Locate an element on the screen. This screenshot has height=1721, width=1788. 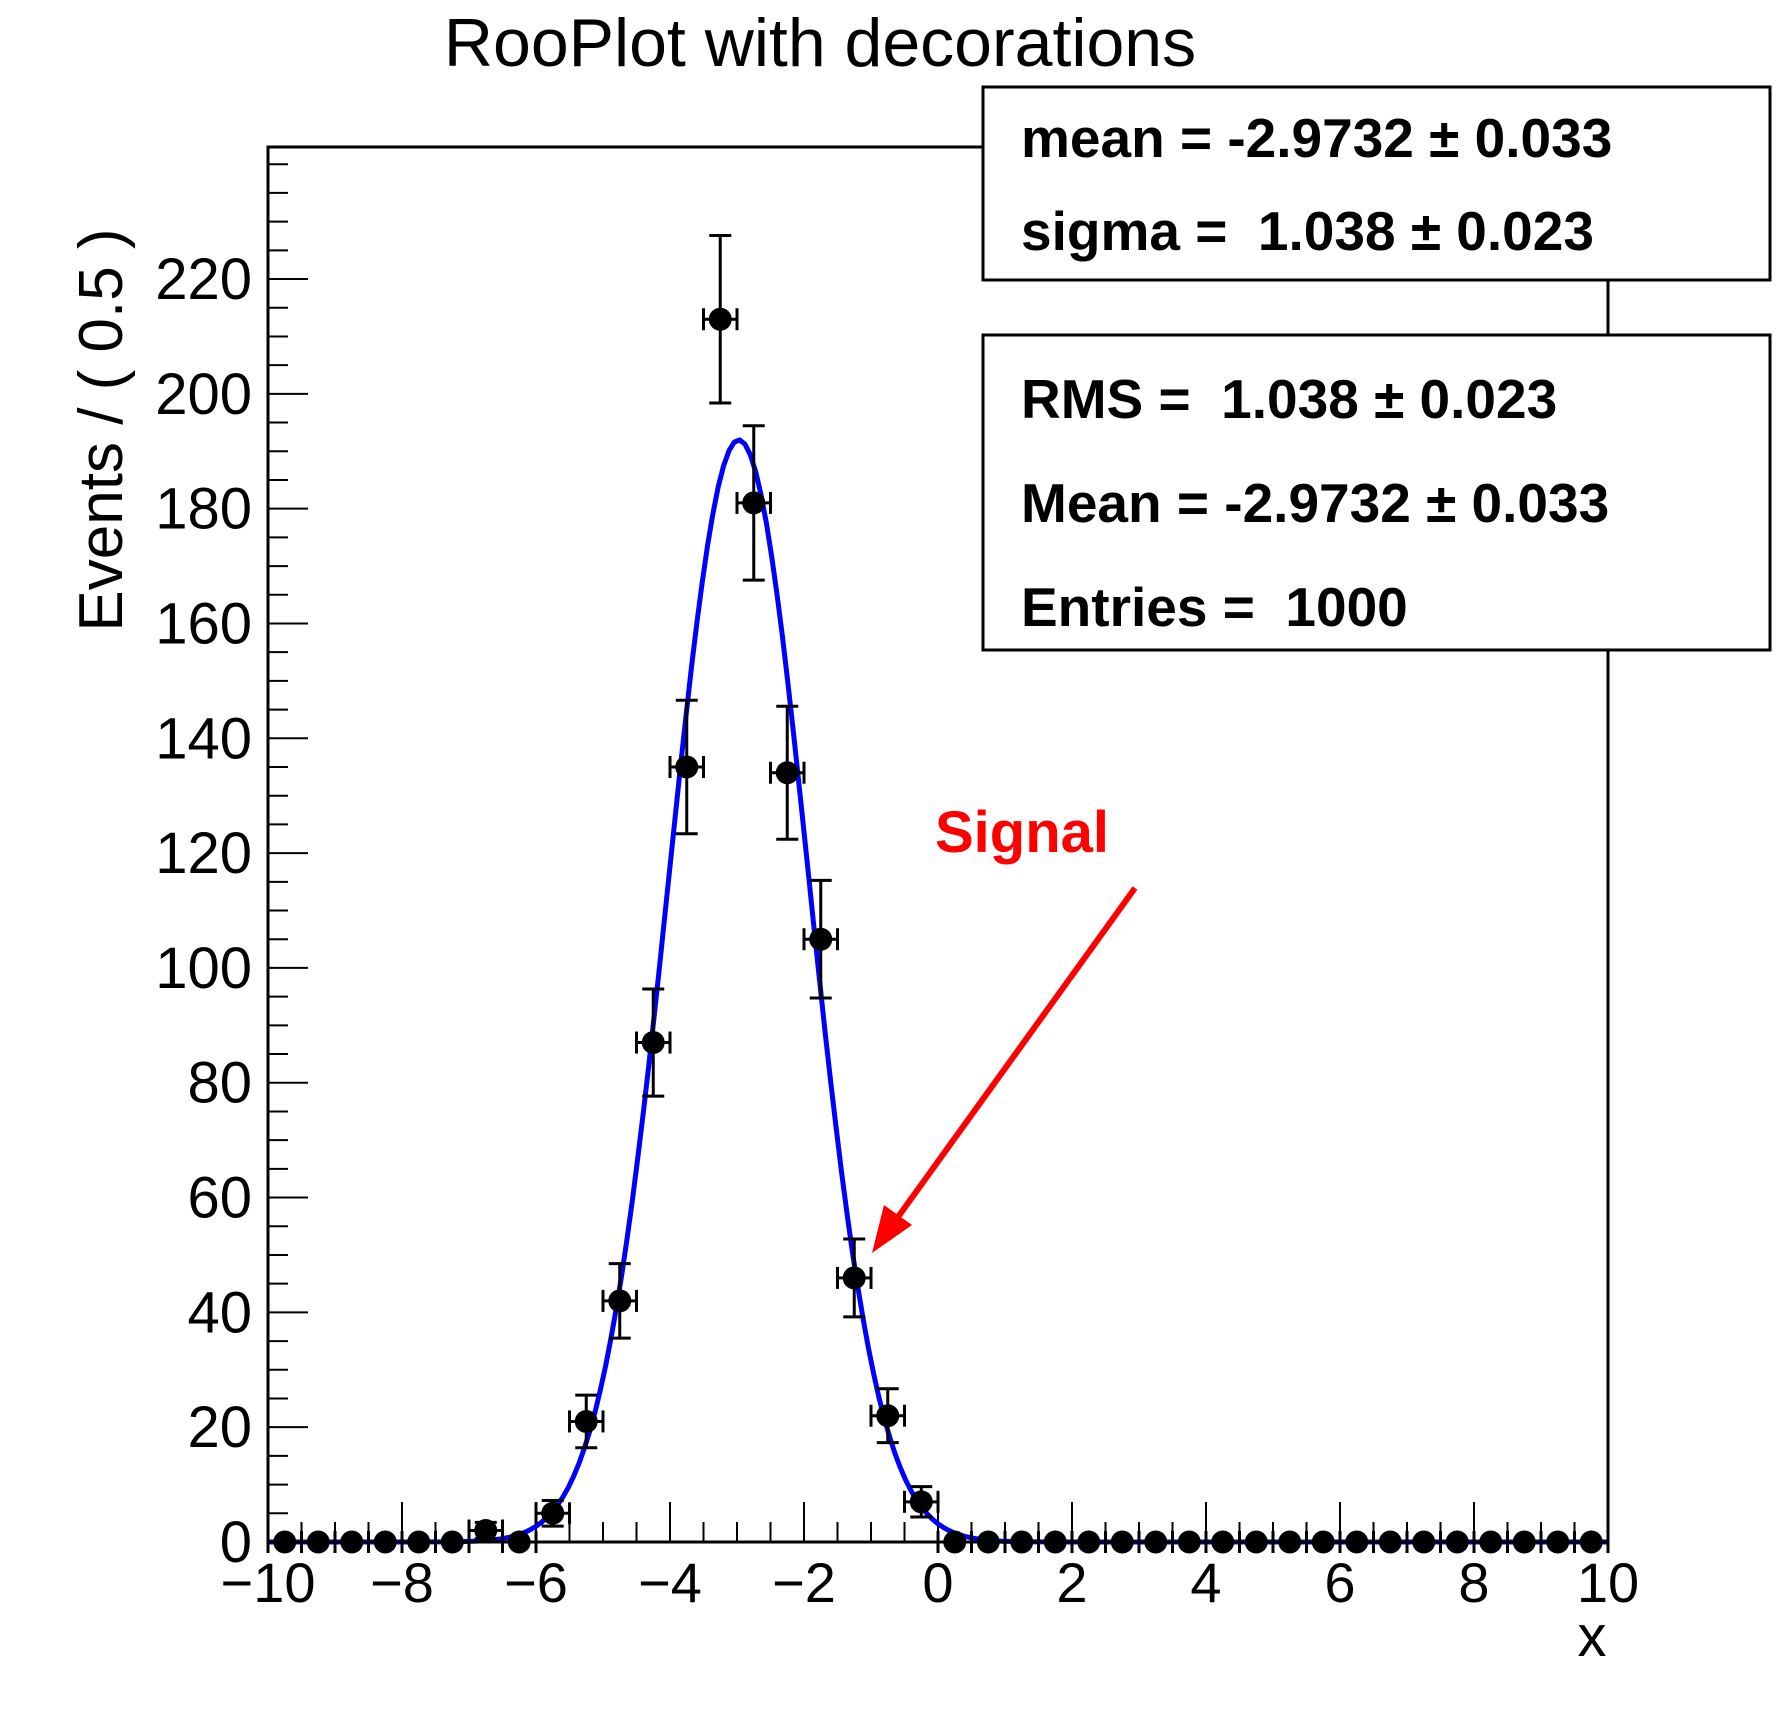
signal-annotation: Signal is located at coordinates (1005, 1026).